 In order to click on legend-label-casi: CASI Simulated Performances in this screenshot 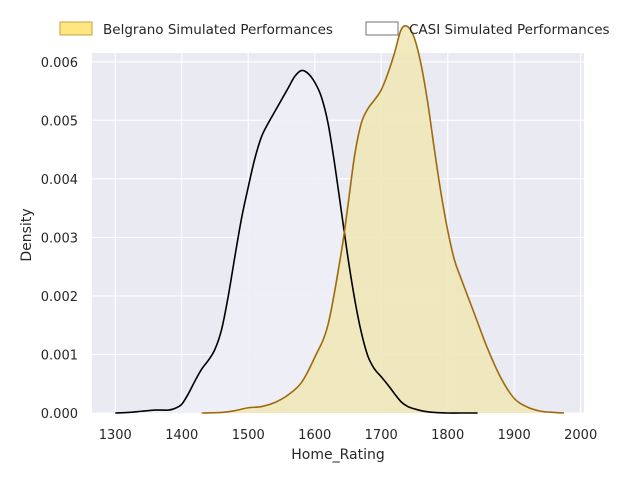, I will do `click(509, 30)`.